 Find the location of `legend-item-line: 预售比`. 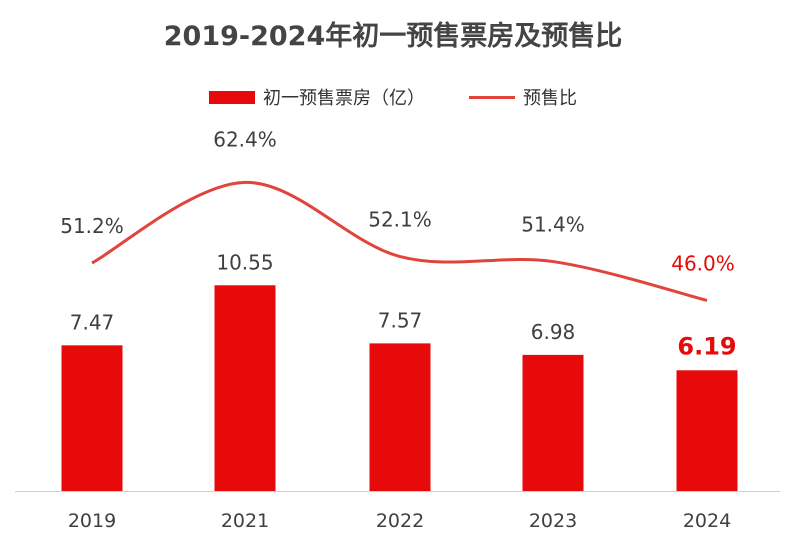

legend-item-line: 预售比 is located at coordinates (523, 97).